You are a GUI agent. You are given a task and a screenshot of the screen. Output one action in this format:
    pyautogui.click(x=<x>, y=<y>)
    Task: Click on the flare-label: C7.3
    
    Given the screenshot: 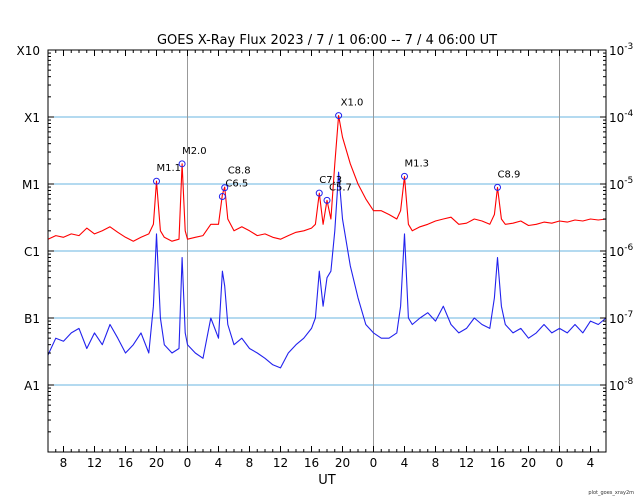 What is the action you would take?
    pyautogui.click(x=330, y=180)
    